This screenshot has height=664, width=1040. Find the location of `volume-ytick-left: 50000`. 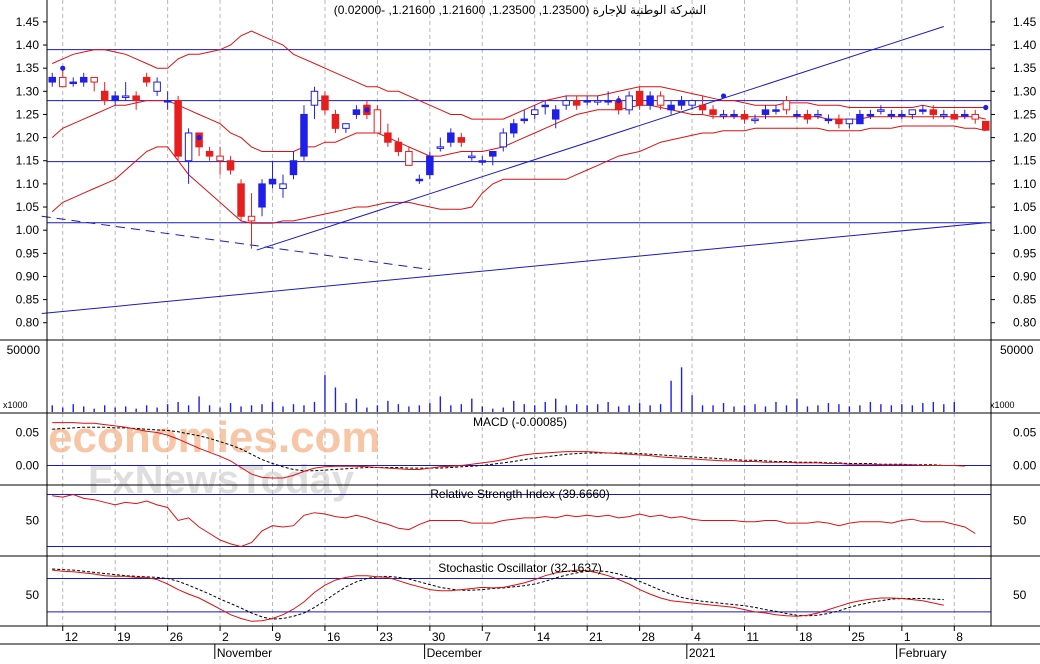

volume-ytick-left: 50000 is located at coordinates (24, 350).